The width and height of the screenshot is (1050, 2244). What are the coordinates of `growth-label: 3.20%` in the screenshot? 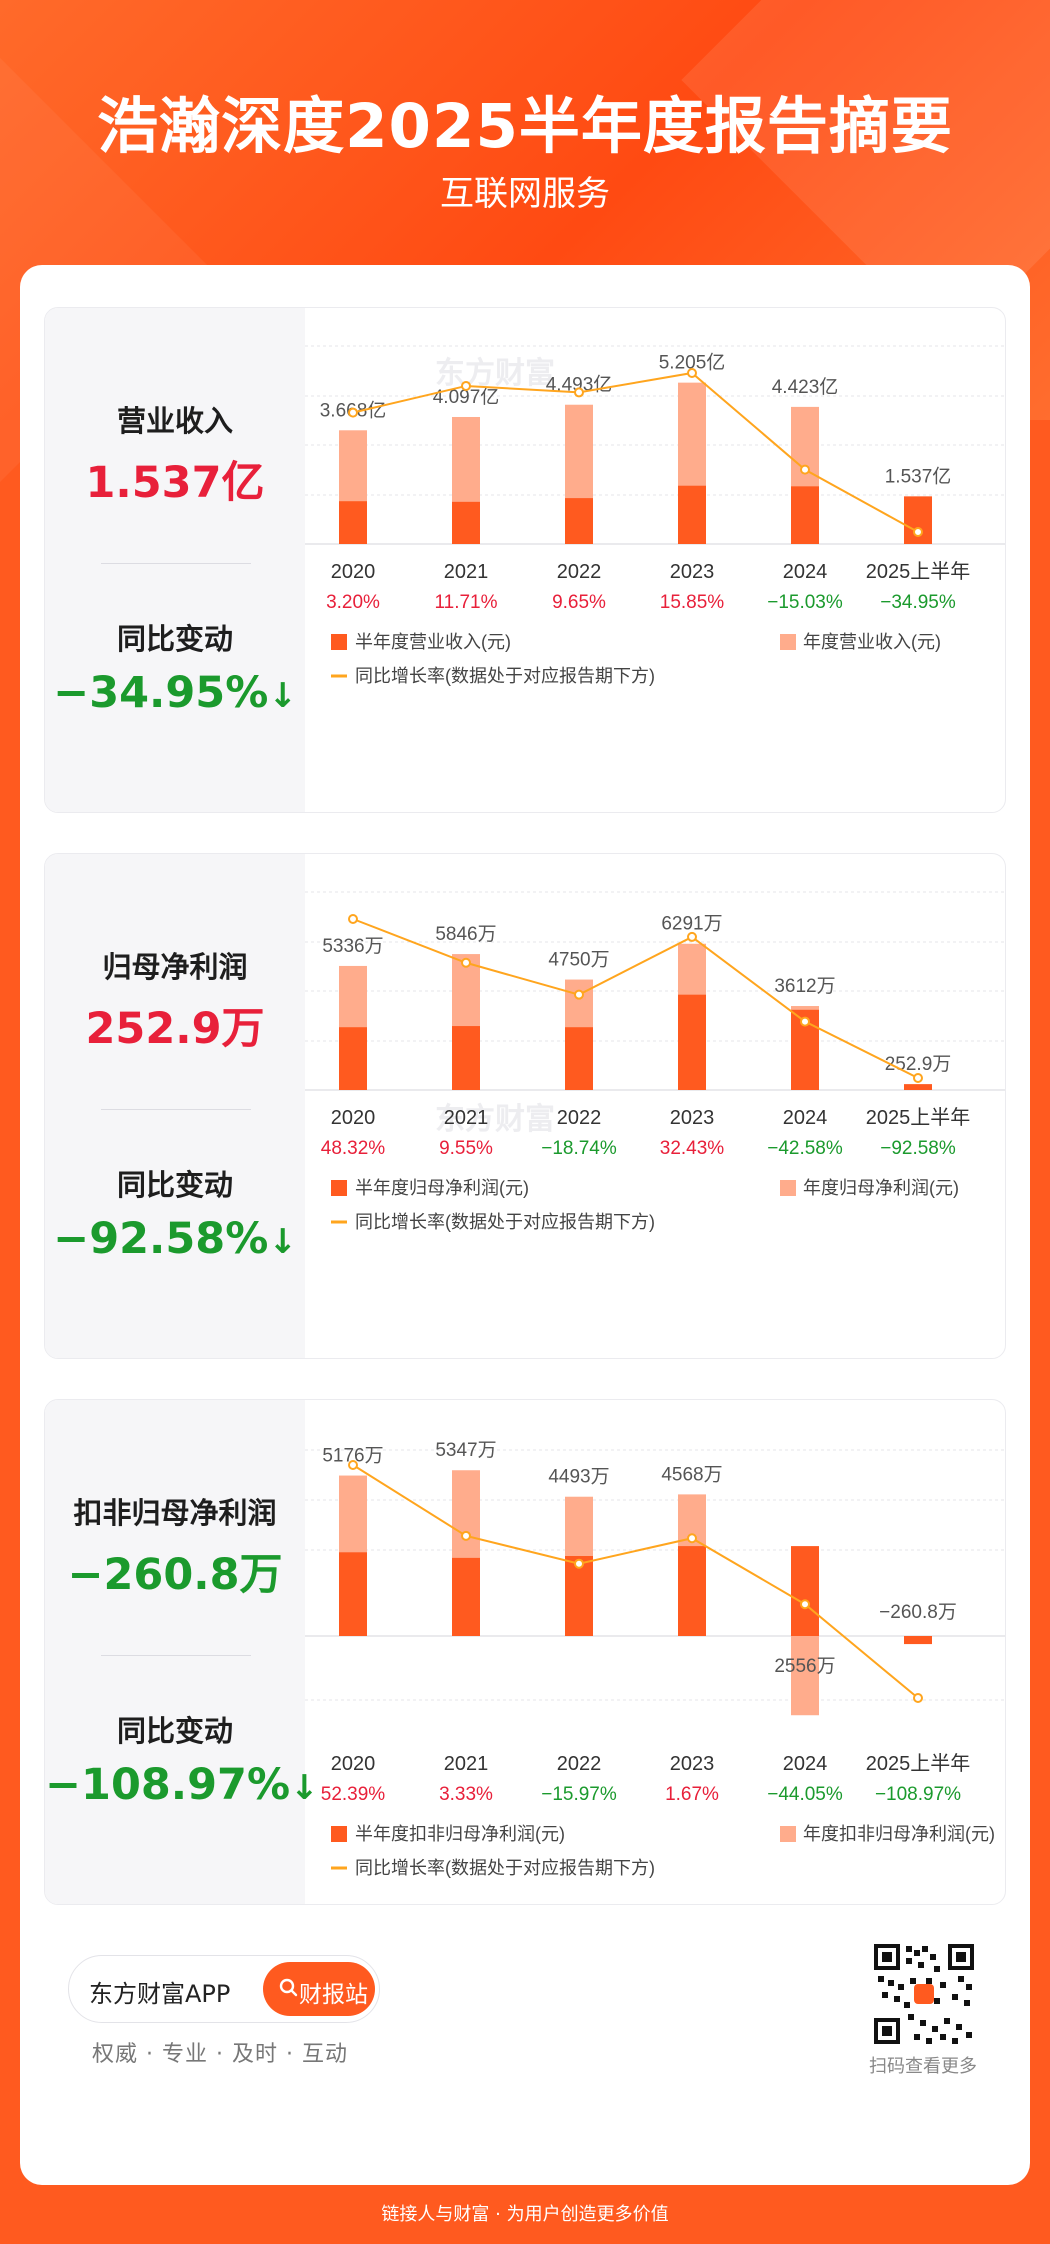 It's located at (353, 602).